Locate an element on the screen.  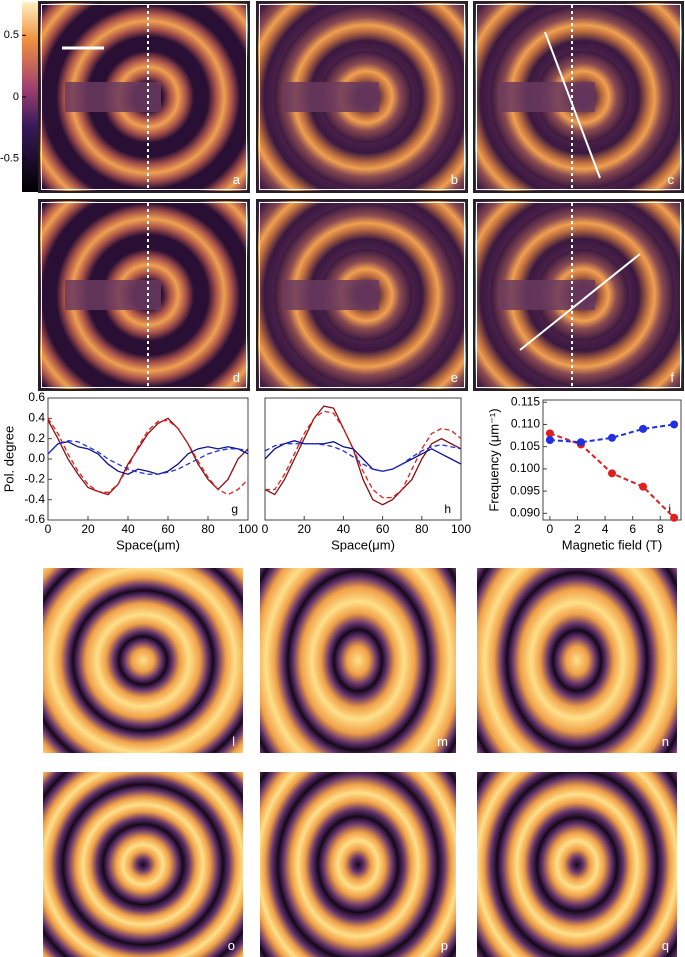
panel: l is located at coordinates (143, 660).